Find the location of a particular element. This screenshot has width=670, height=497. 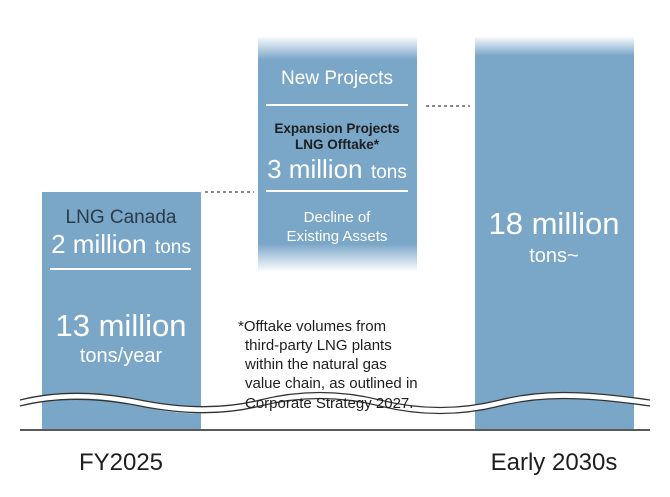

lng-canada-amount: 2 million tons is located at coordinates (121, 244).